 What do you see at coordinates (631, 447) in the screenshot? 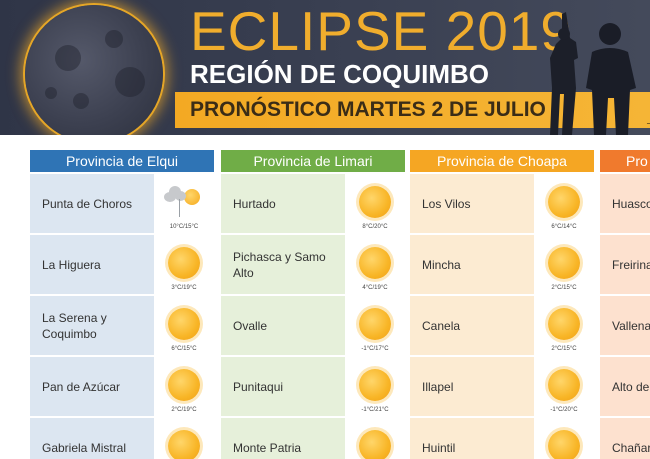
I see `city-name: Chañar Aceitun` at bounding box center [631, 447].